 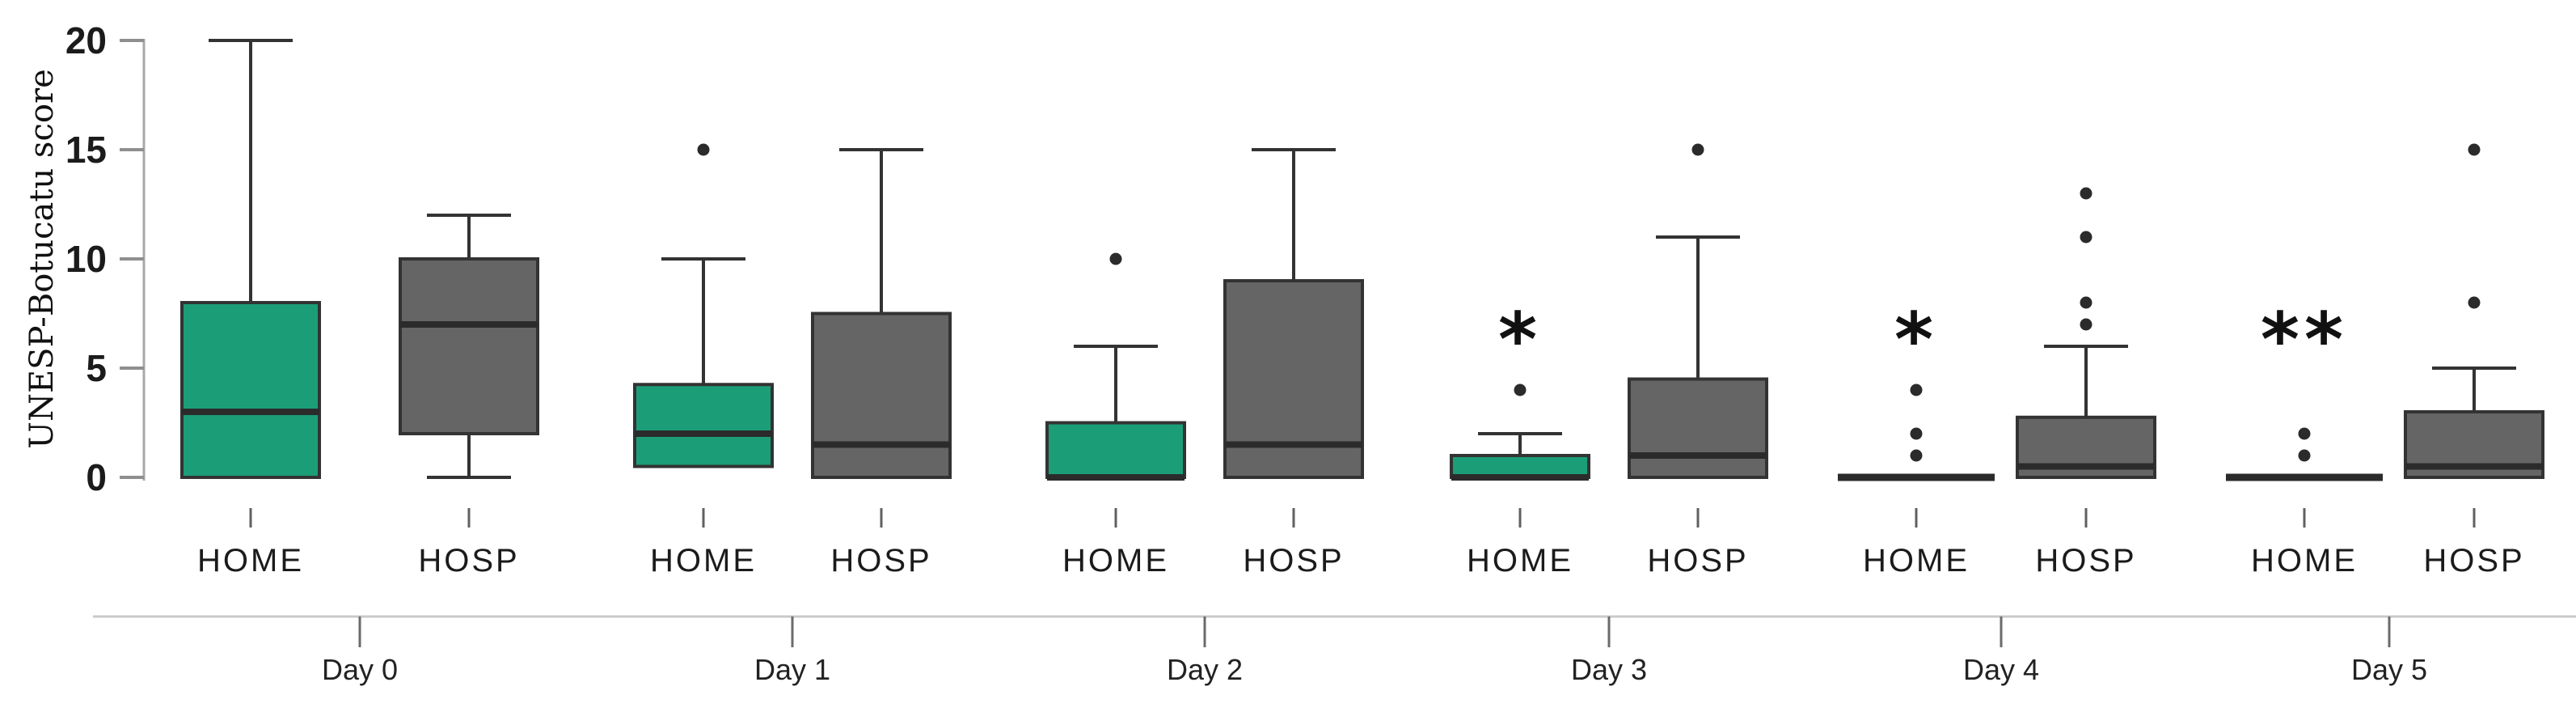 What do you see at coordinates (360, 669) in the screenshot?
I see `day-label: Day 0` at bounding box center [360, 669].